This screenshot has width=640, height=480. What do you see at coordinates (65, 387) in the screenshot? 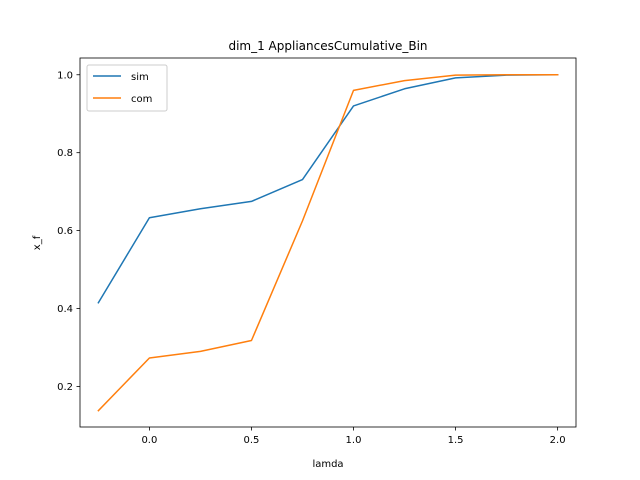
I see `y-tick-label: 0.2` at bounding box center [65, 387].